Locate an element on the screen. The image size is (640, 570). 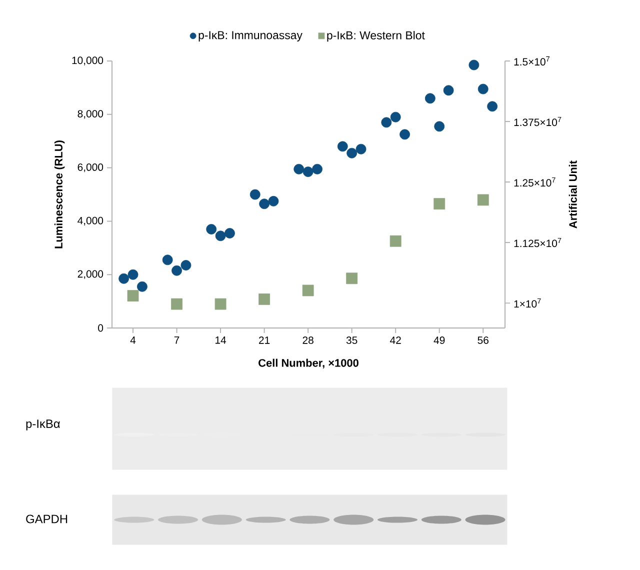
y-tick-label: 6,000 is located at coordinates (91, 167).